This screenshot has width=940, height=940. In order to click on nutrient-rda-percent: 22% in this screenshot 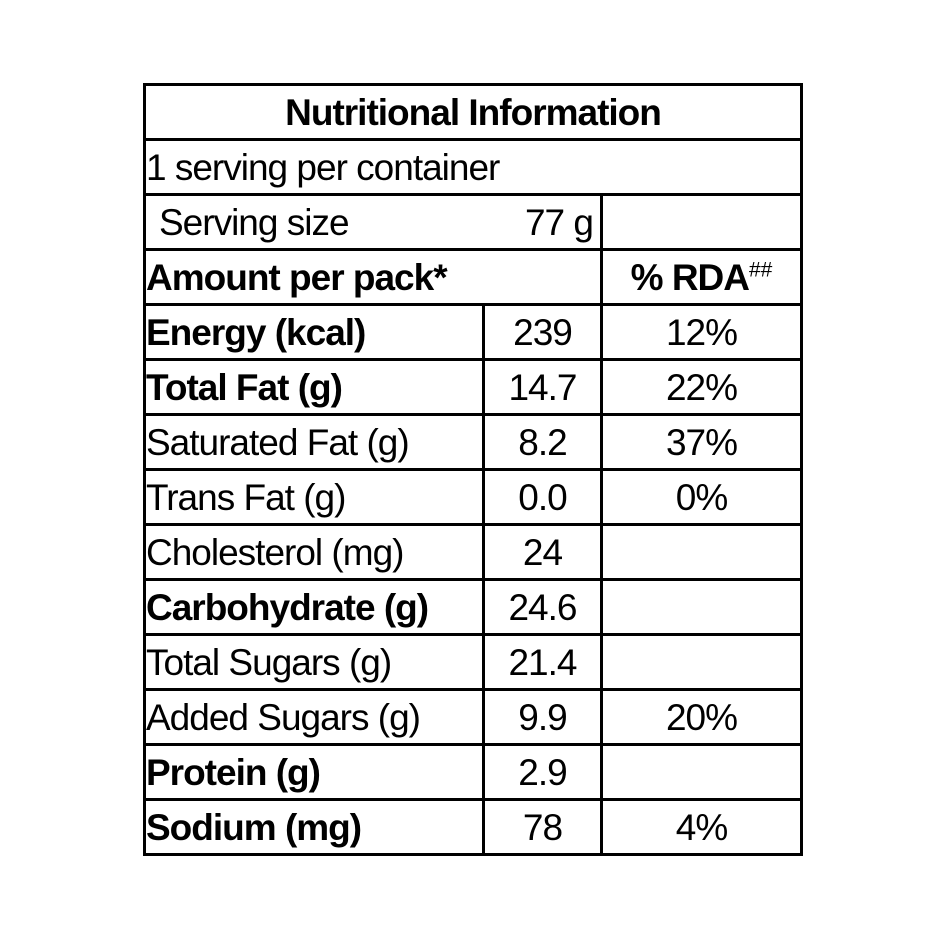, I will do `click(701, 387)`.